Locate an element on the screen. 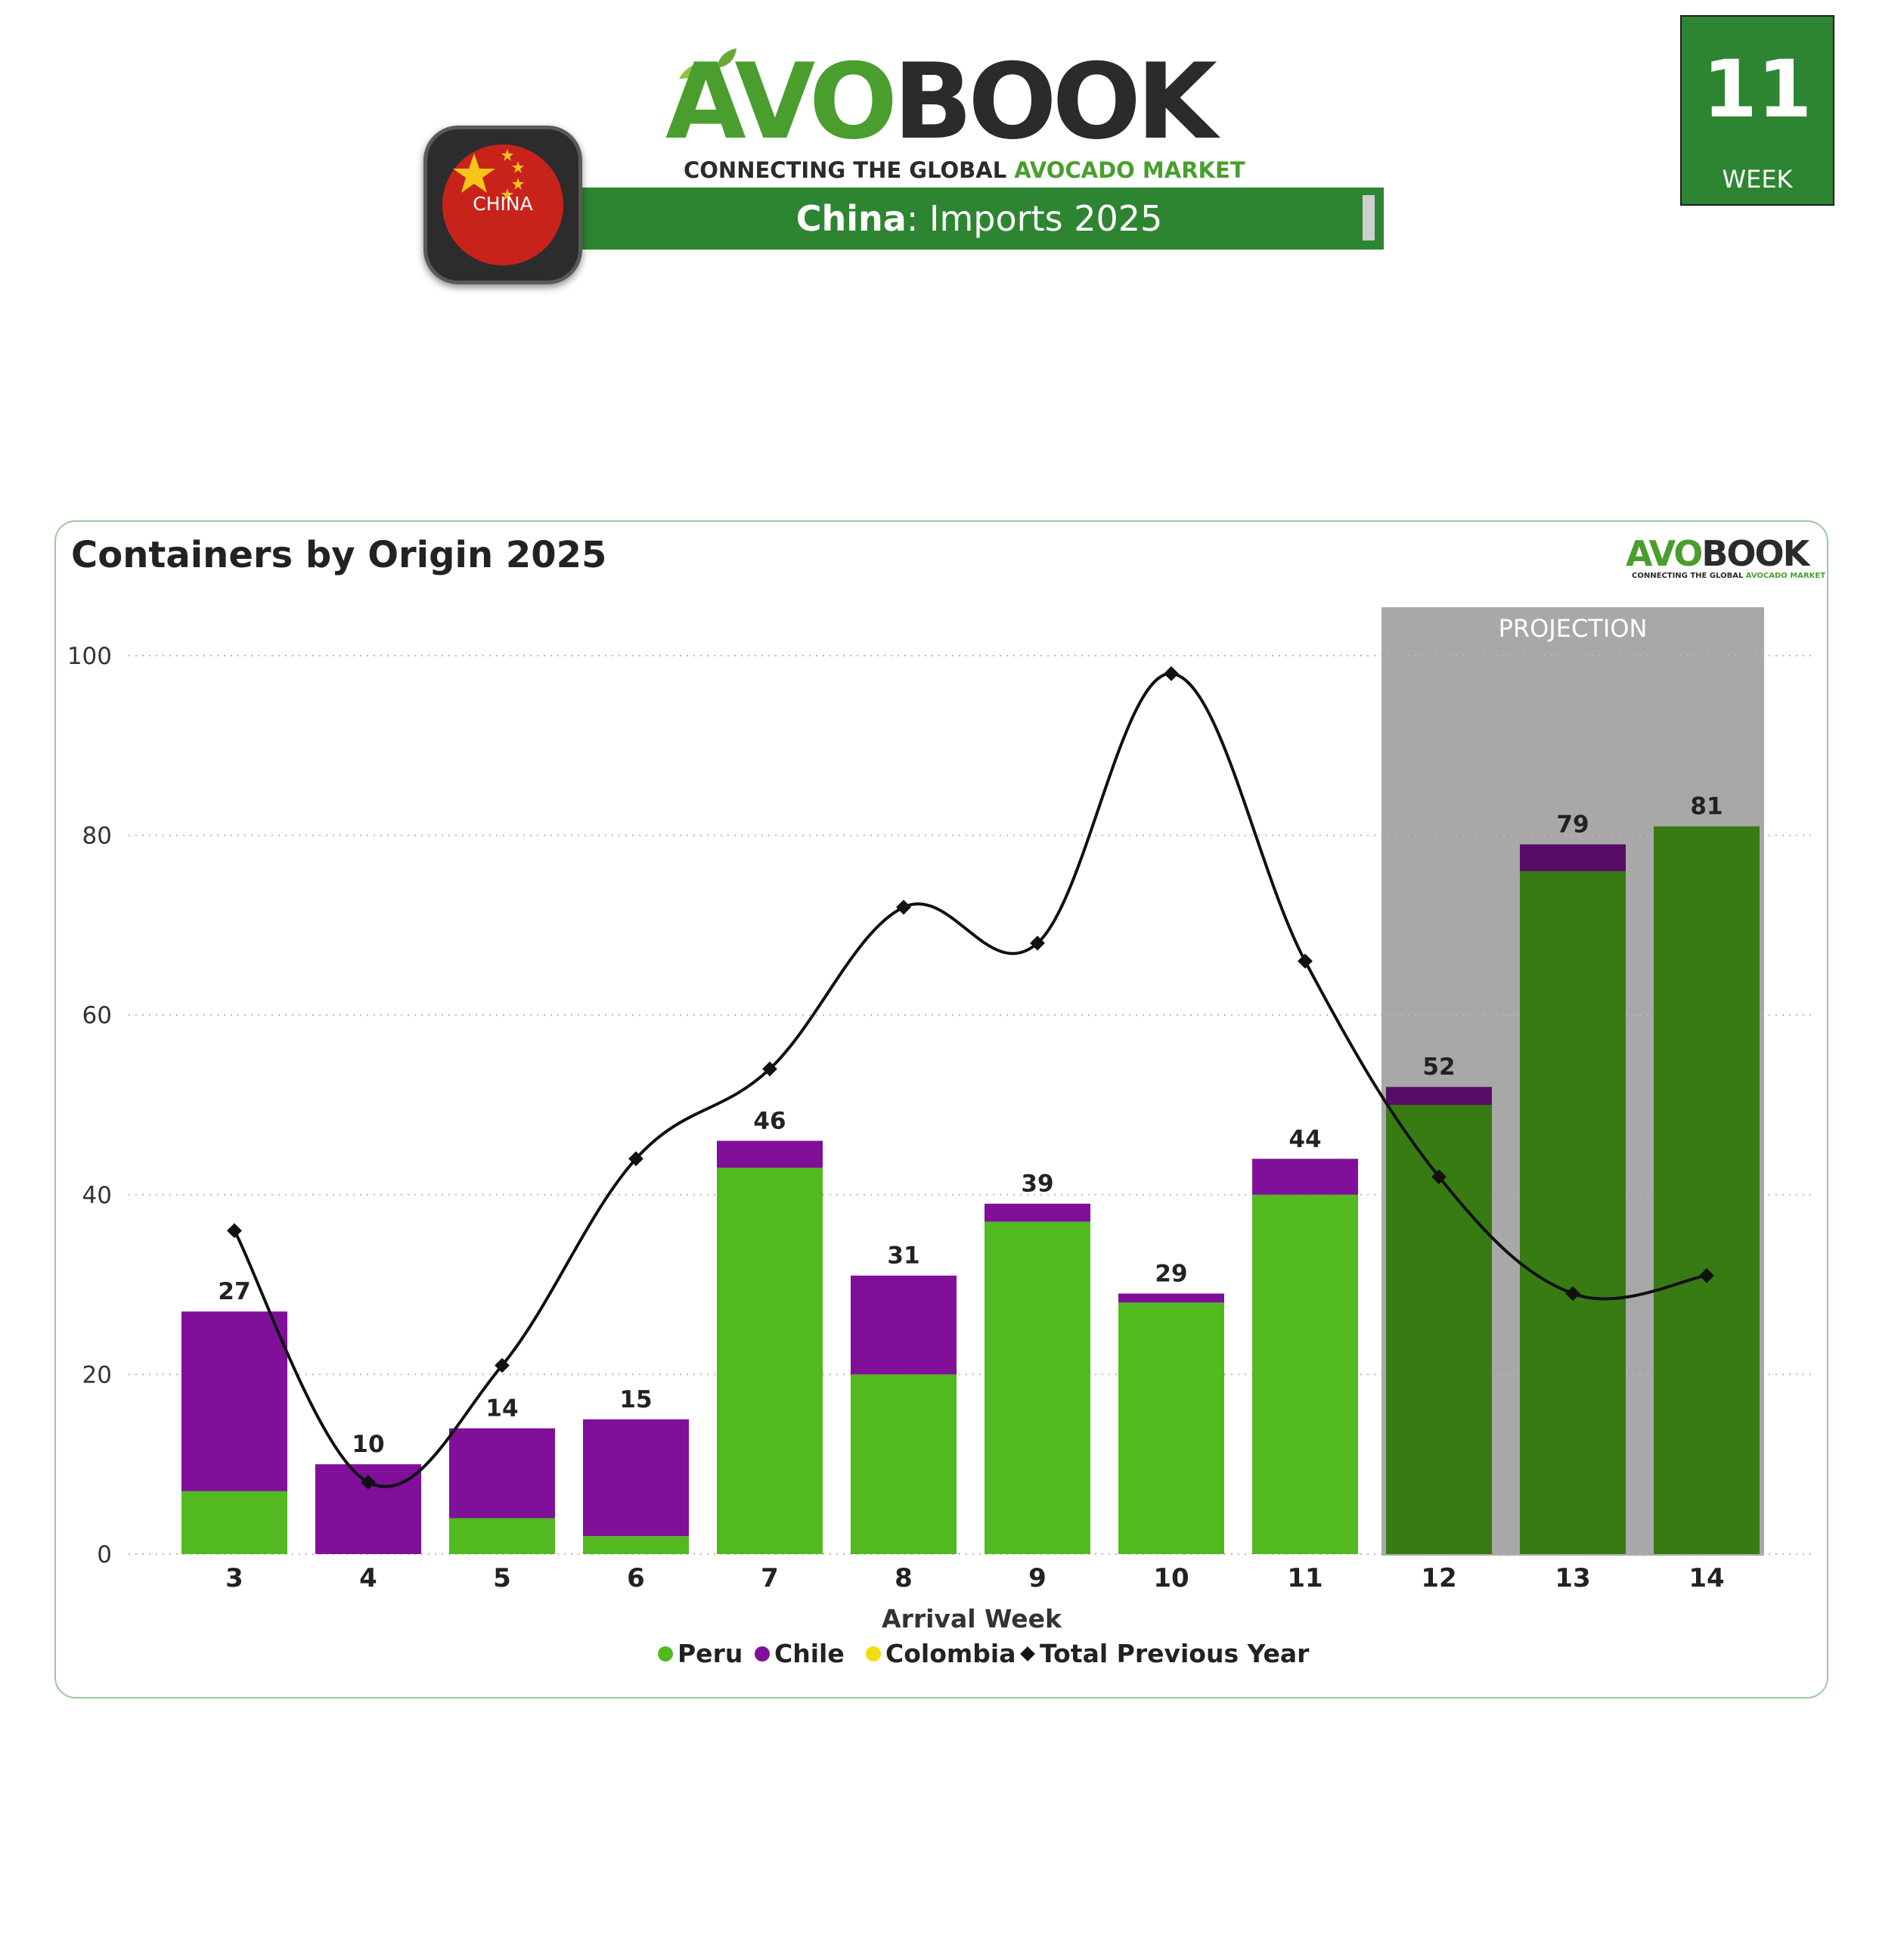  x-tick-label: 5 is located at coordinates (502, 1578).